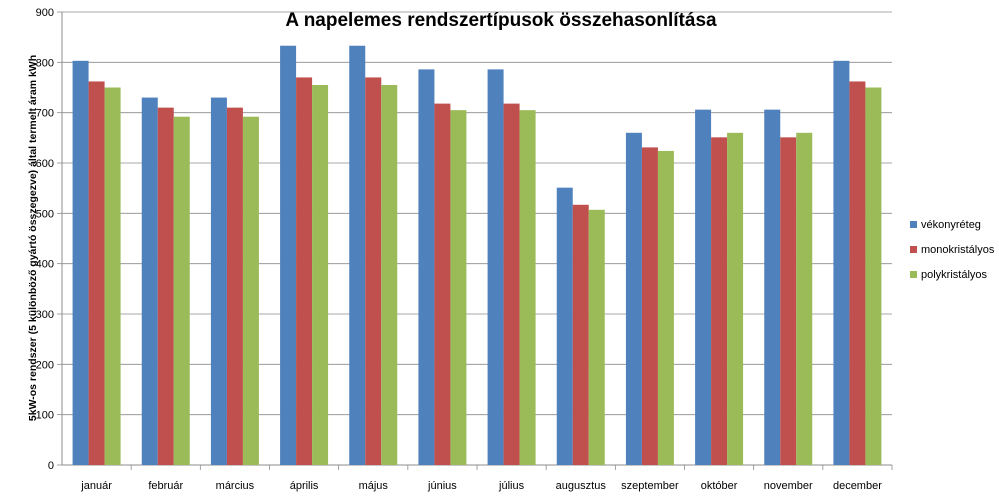  I want to click on y-tick-label: 400, so click(45, 265).